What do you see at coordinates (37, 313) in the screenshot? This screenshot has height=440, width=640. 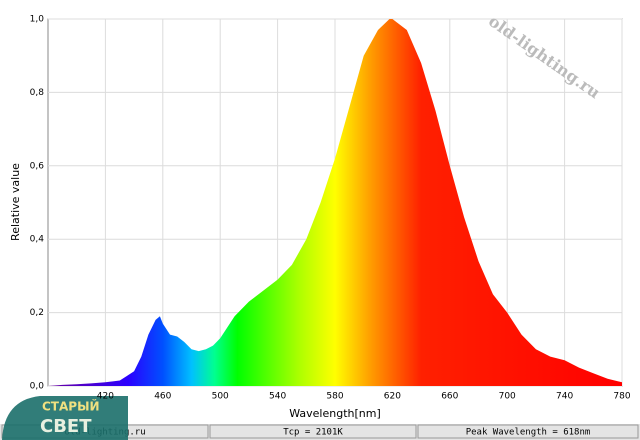 I see `y-tick-label: 0,2` at bounding box center [37, 313].